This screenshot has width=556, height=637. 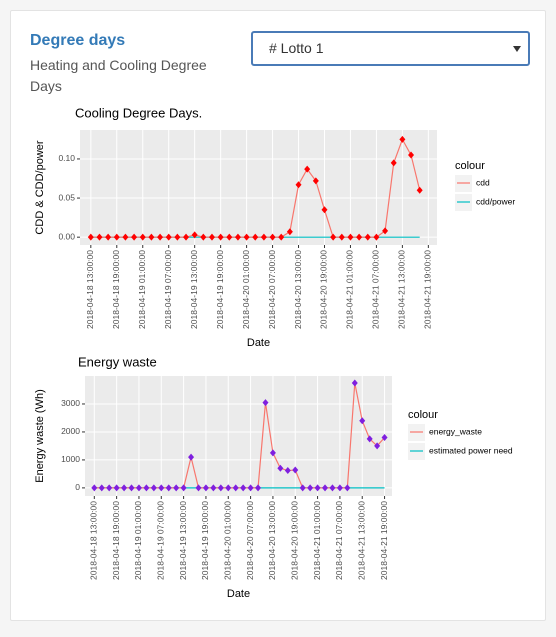 I want to click on x-tick-label: 2018-04-19 13:00:00, so click(x=194, y=289).